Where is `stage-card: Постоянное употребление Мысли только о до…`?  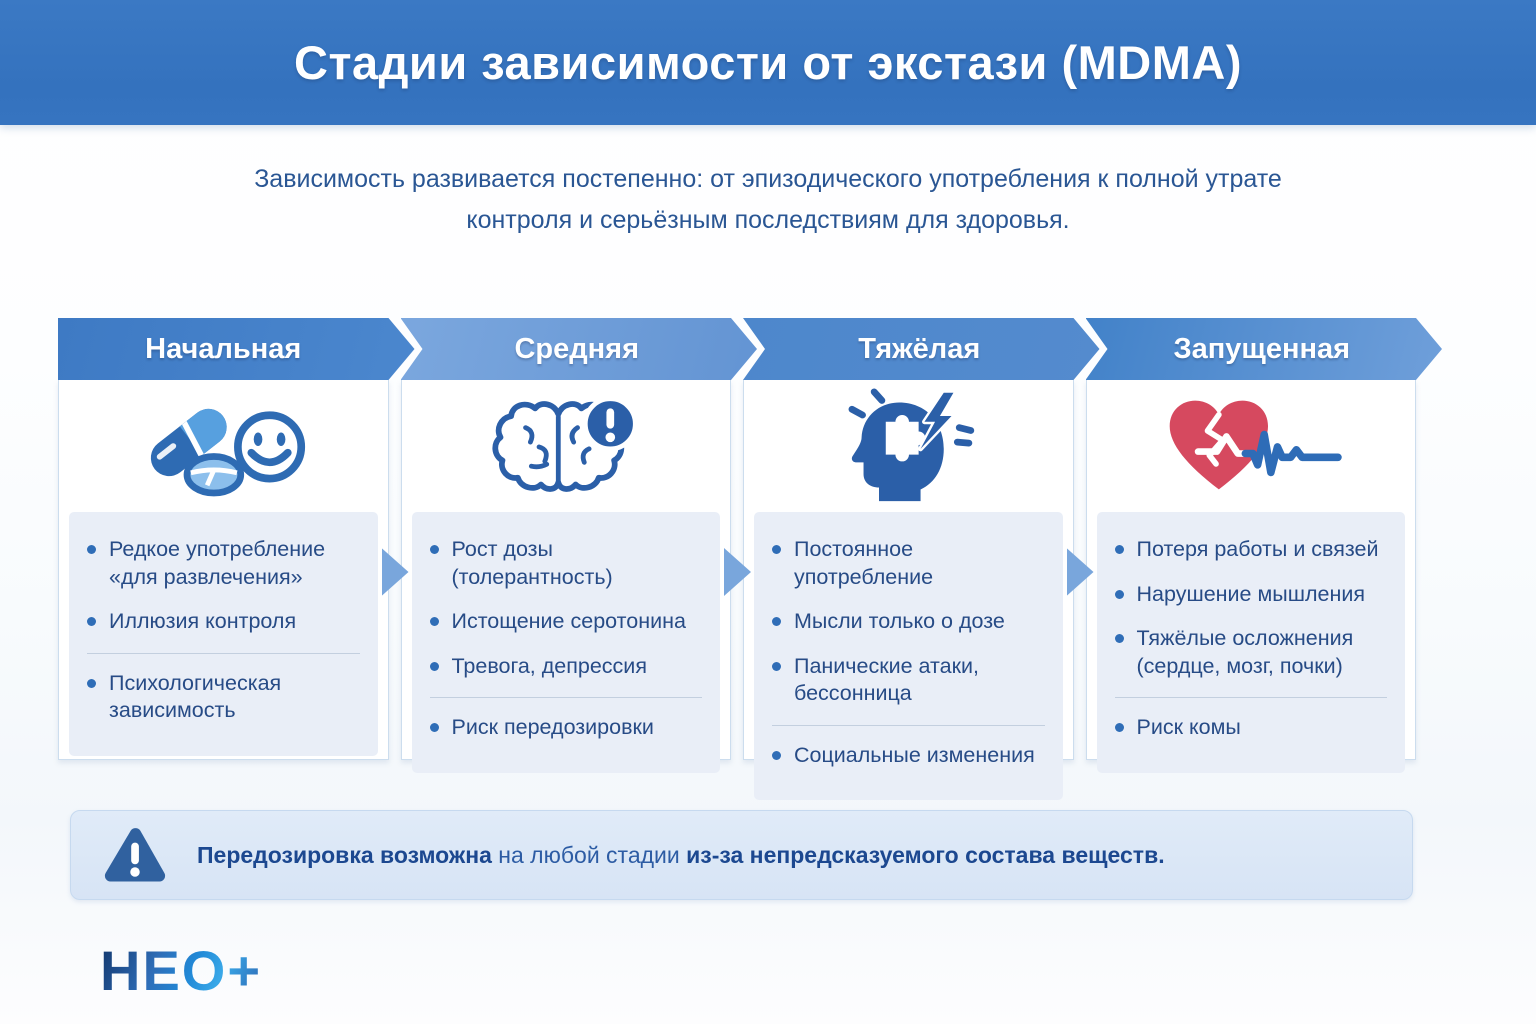 stage-card: Постоянное употребление Мысли только о до… is located at coordinates (908, 590).